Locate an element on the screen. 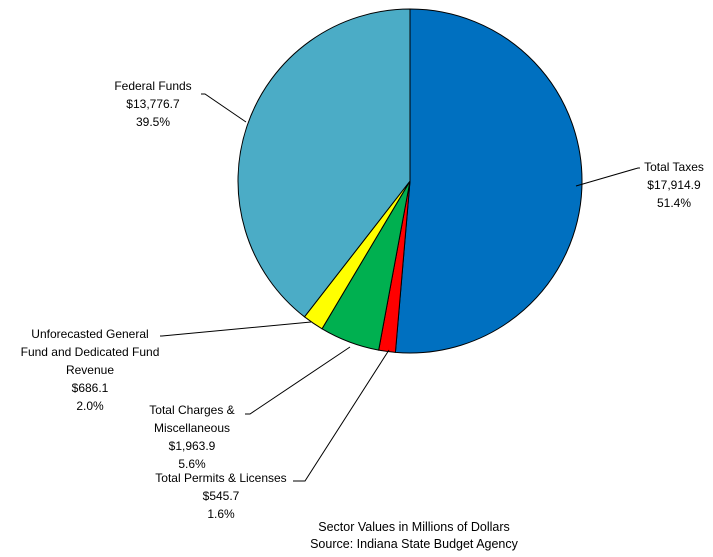 This screenshot has width=713, height=557. slice-name: Revenue is located at coordinates (90, 370).